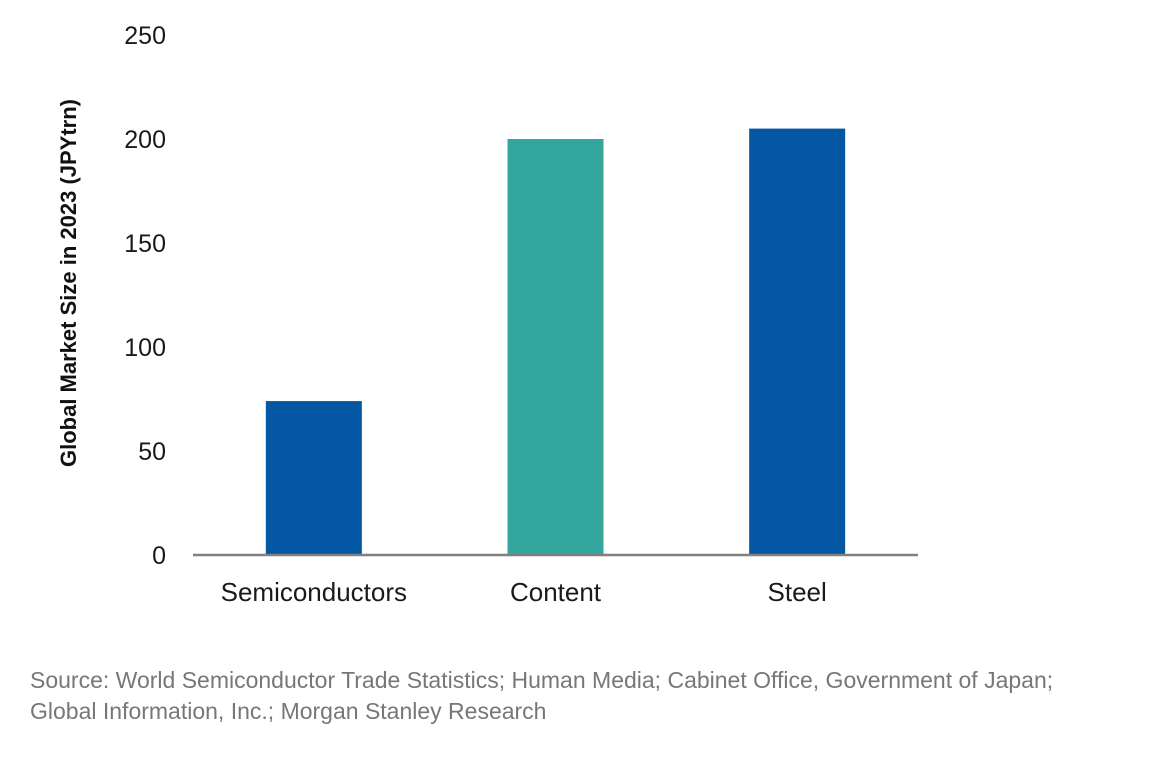  Describe the element at coordinates (152, 452) in the screenshot. I see `y-tick-label: 50` at that location.